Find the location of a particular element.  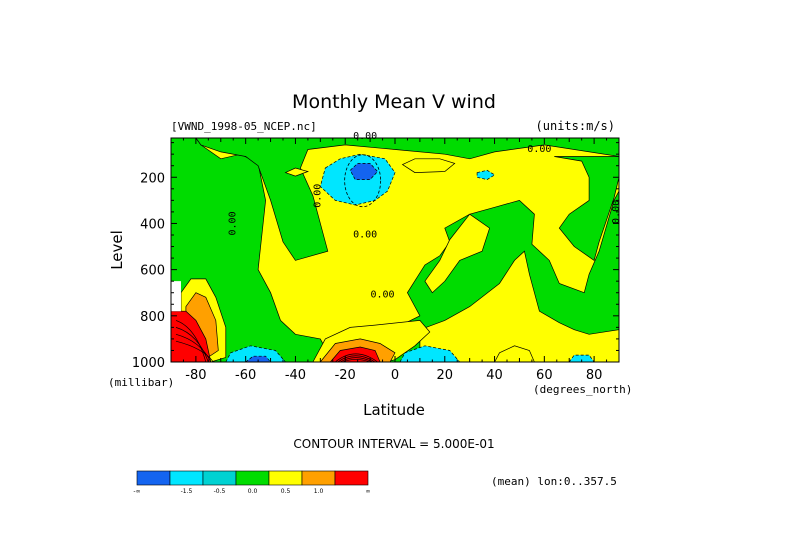

x-tick-label: 60 is located at coordinates (544, 375).